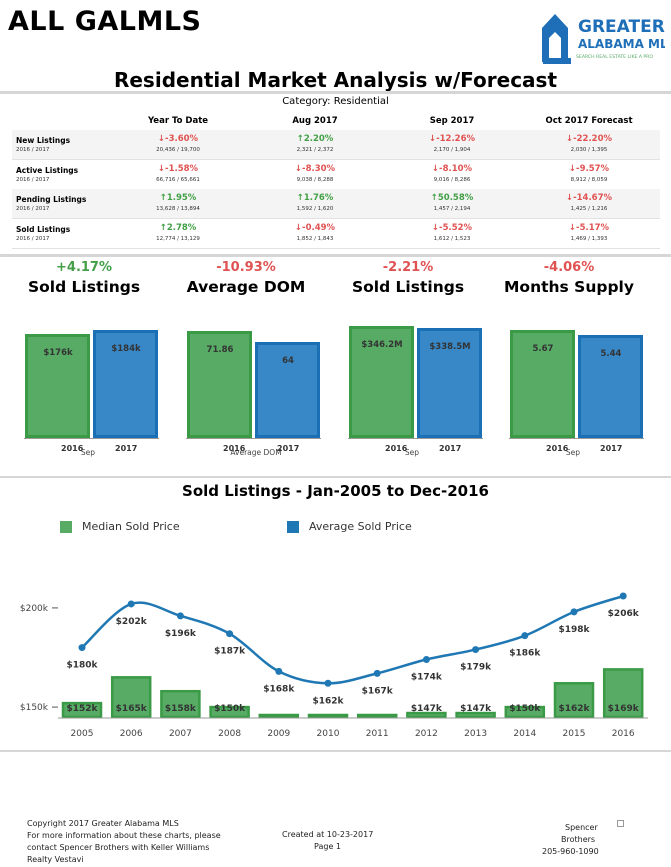 This screenshot has height=867, width=671. Describe the element at coordinates (84, 360) in the screenshot. I see `comparison-panel: +4.17% Sold Listings $176k 2016 $184k 2017 Sep` at that location.